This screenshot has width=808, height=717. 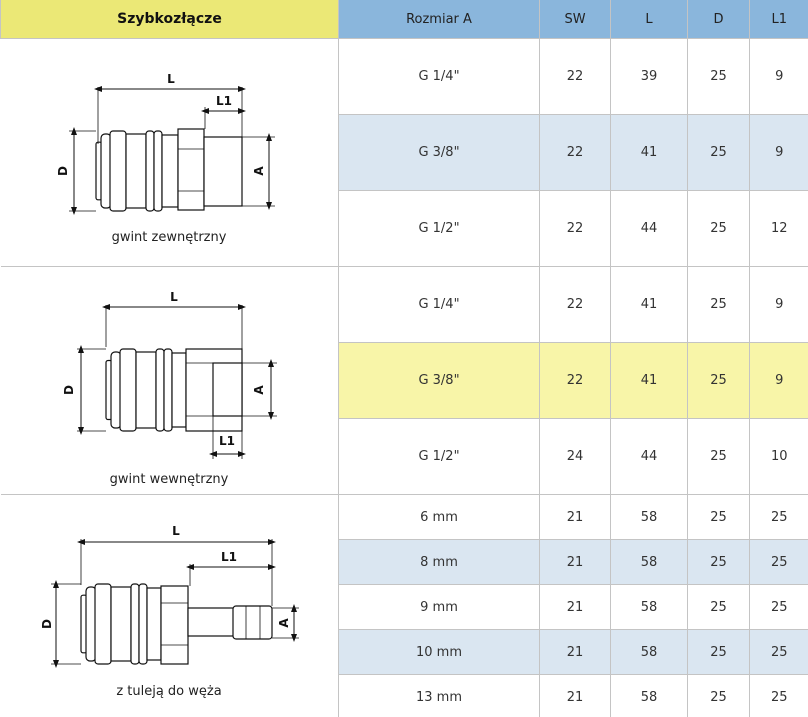 I want to click on cell-size-a: 10 mm, so click(x=439, y=652).